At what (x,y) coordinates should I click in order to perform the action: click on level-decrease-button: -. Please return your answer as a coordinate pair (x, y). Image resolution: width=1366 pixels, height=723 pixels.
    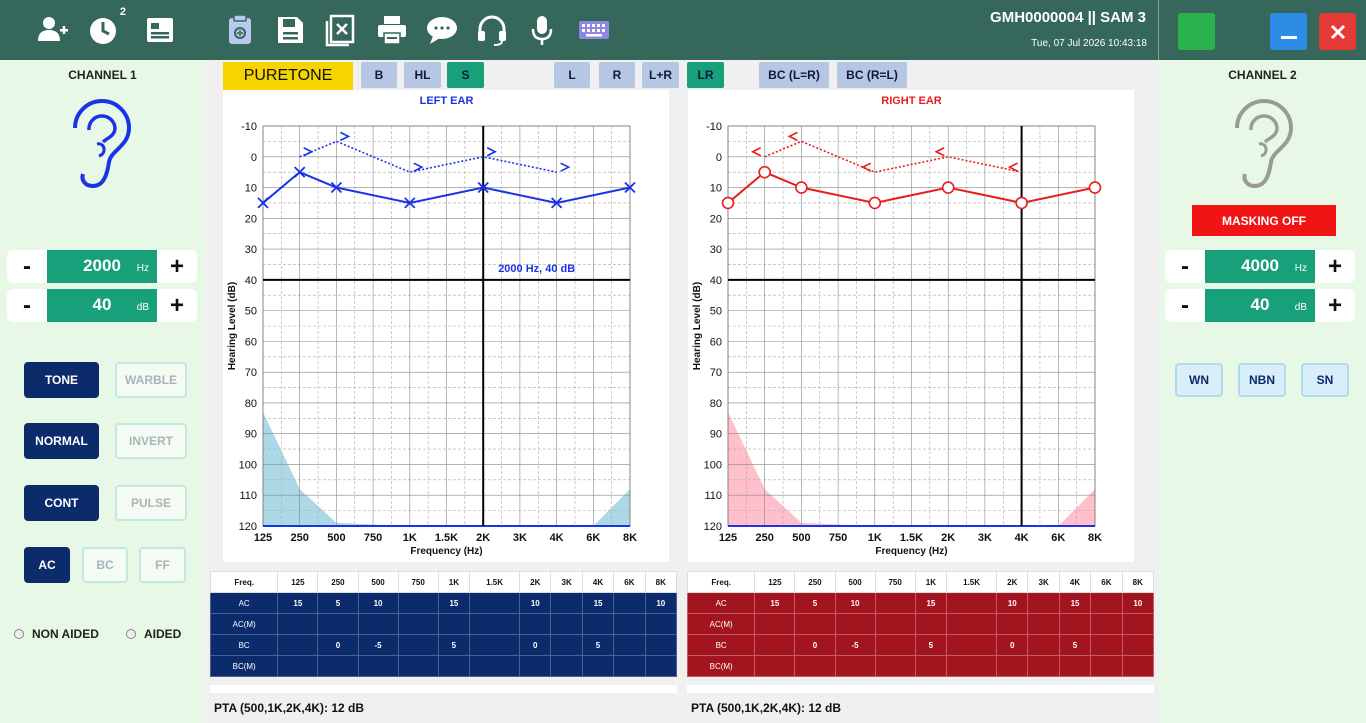
    Looking at the image, I should click on (27, 305).